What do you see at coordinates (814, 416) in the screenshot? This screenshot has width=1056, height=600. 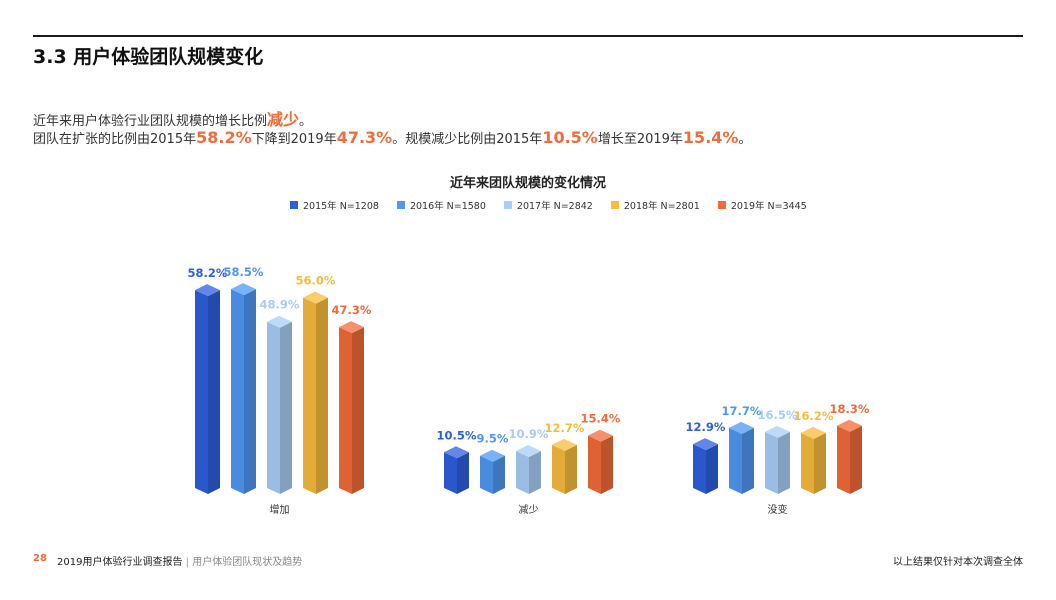 I see `bar-value-label: 16.2%` at bounding box center [814, 416].